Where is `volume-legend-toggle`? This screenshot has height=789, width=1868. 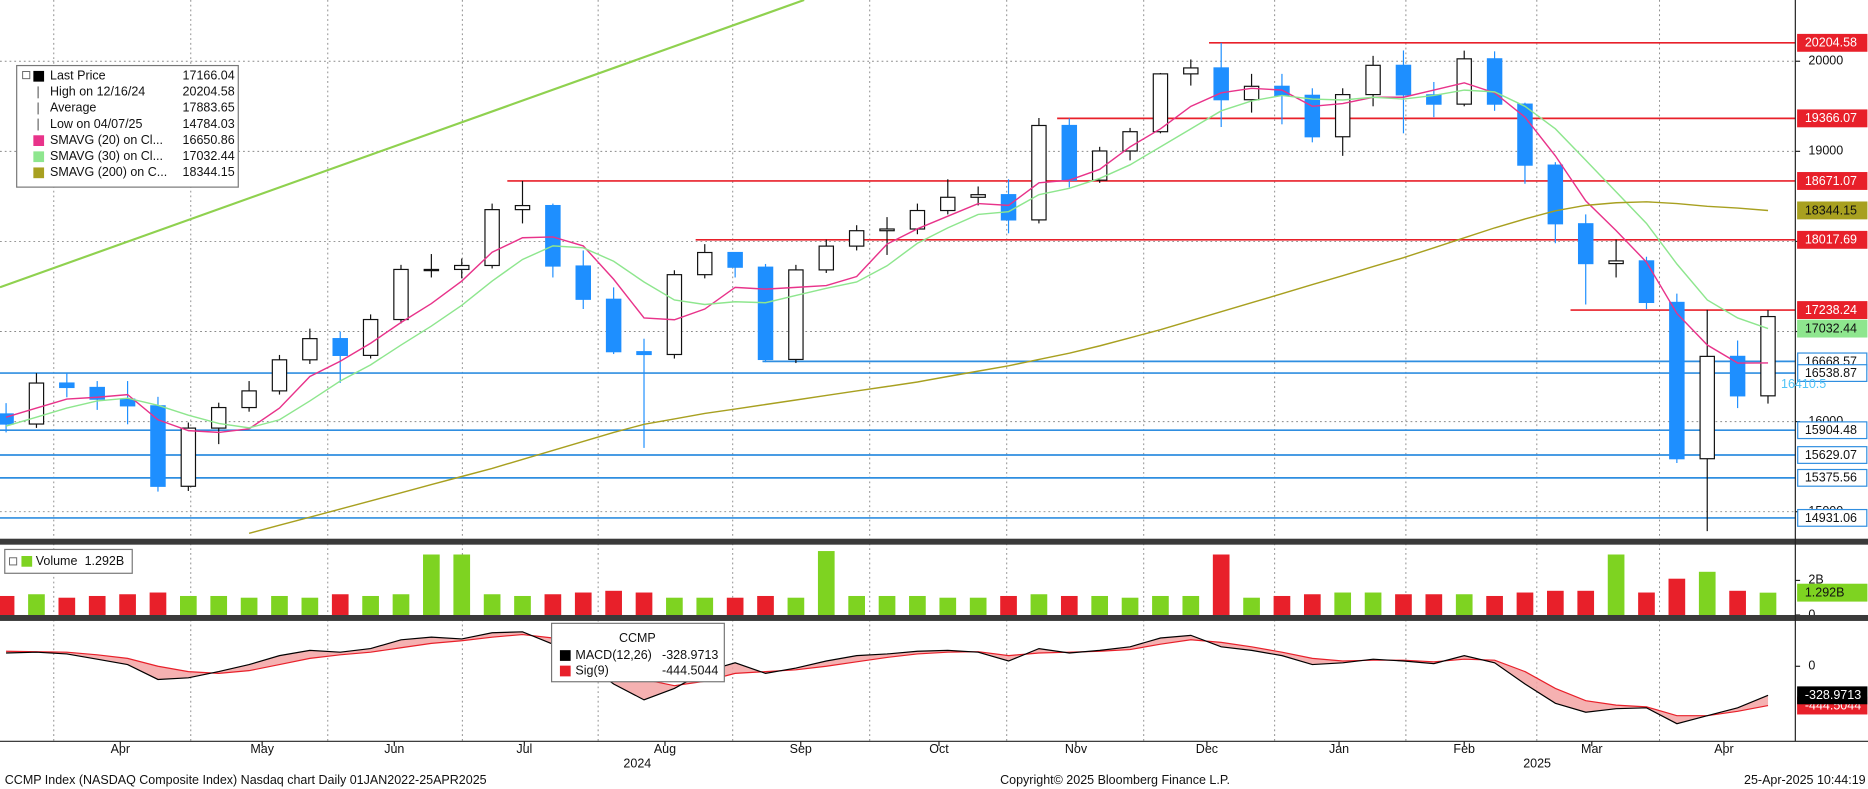 volume-legend-toggle is located at coordinates (13, 561).